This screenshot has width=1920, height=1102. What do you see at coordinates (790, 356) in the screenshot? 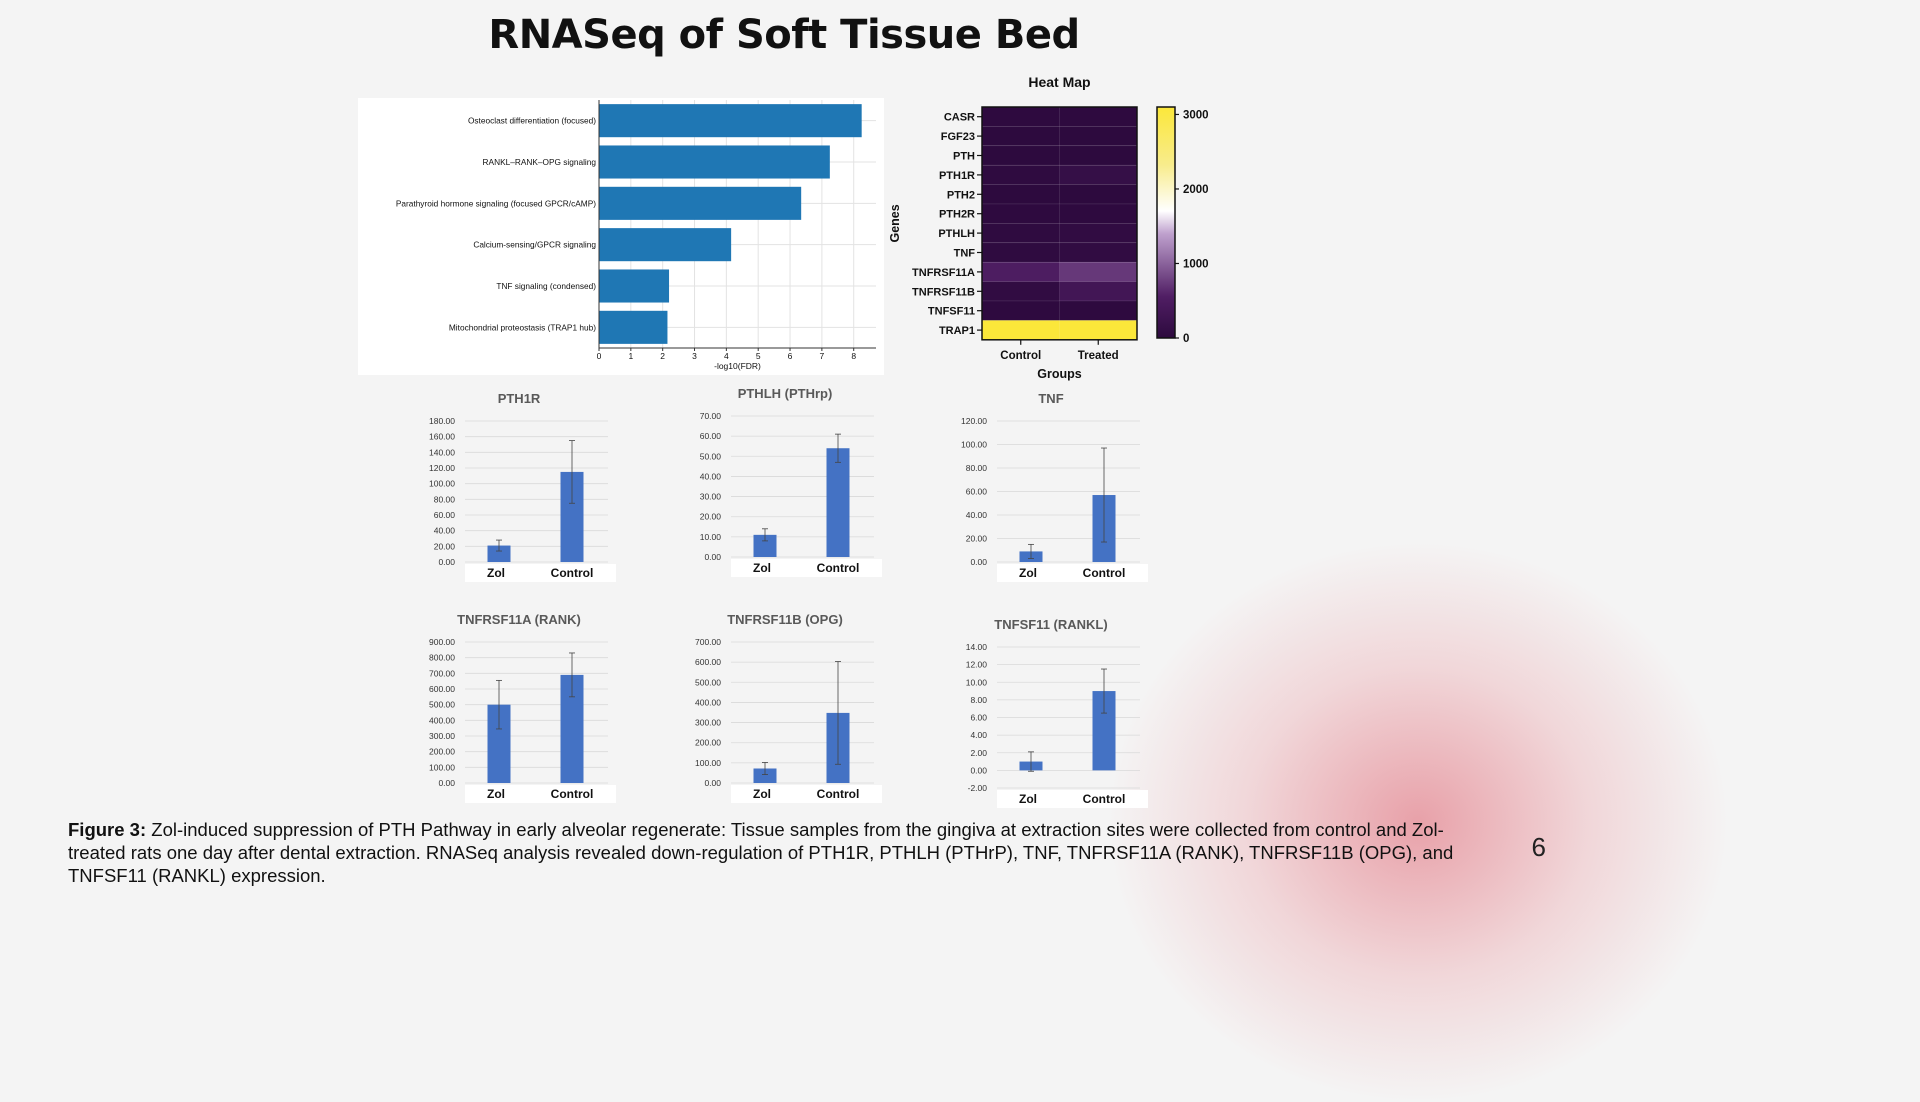
I see `x-tick-label: 6` at bounding box center [790, 356].